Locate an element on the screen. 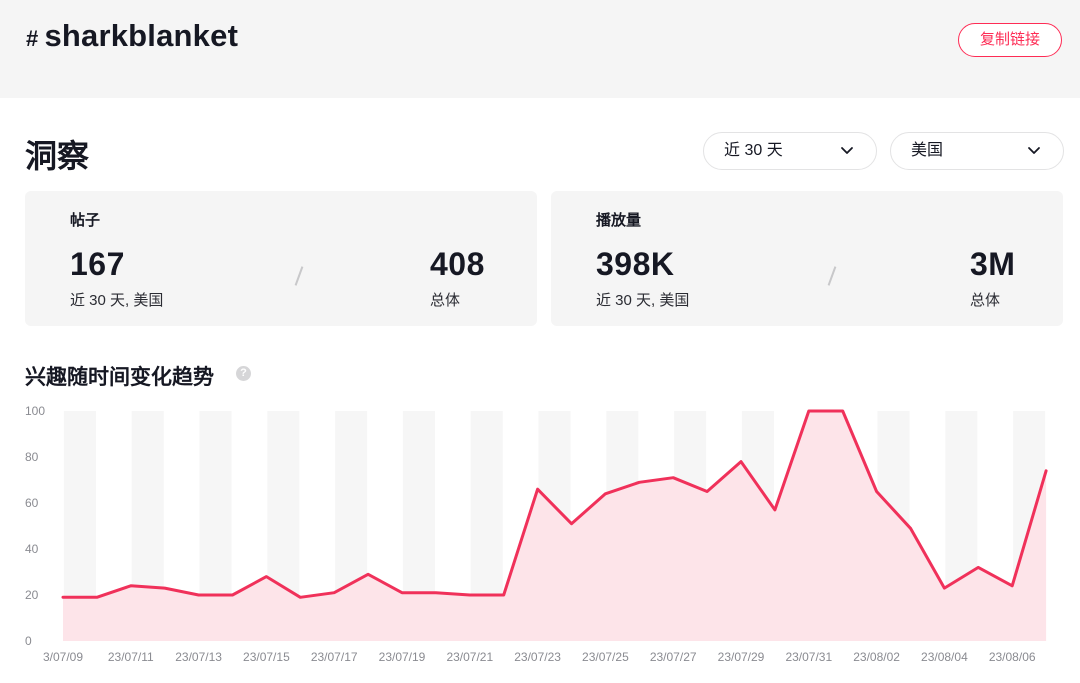 This screenshot has height=683, width=1080. x-tick-label: 23/07/15 is located at coordinates (266, 657).